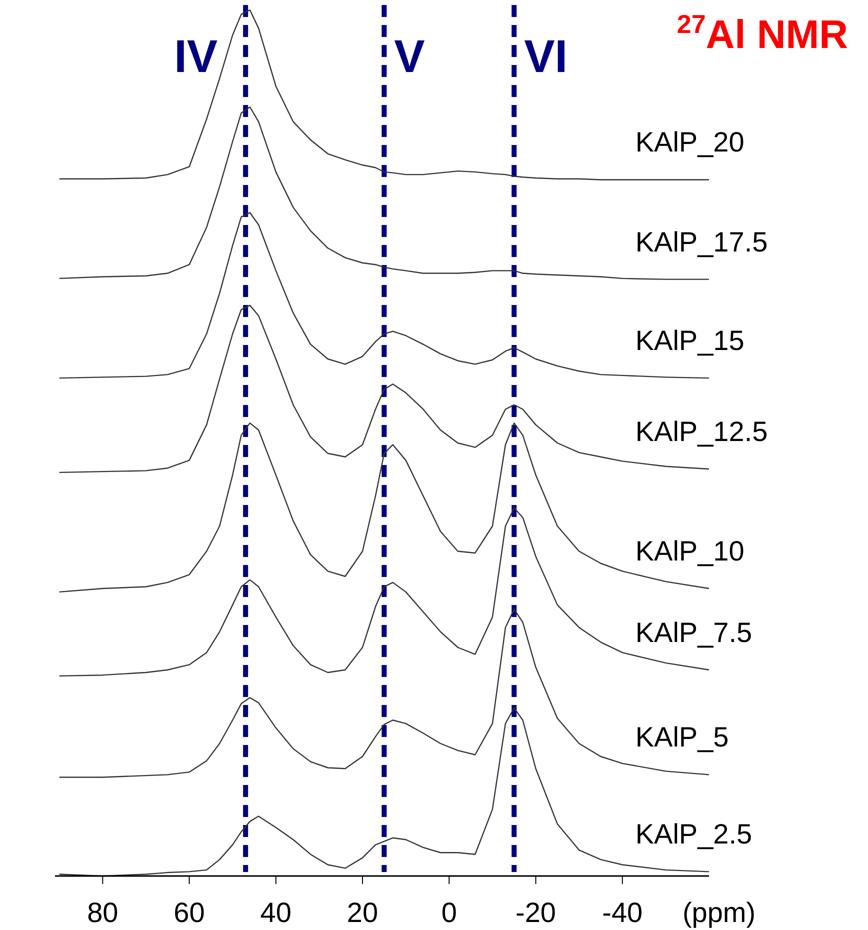  I want to click on x-tick-label: 0, so click(449, 912).